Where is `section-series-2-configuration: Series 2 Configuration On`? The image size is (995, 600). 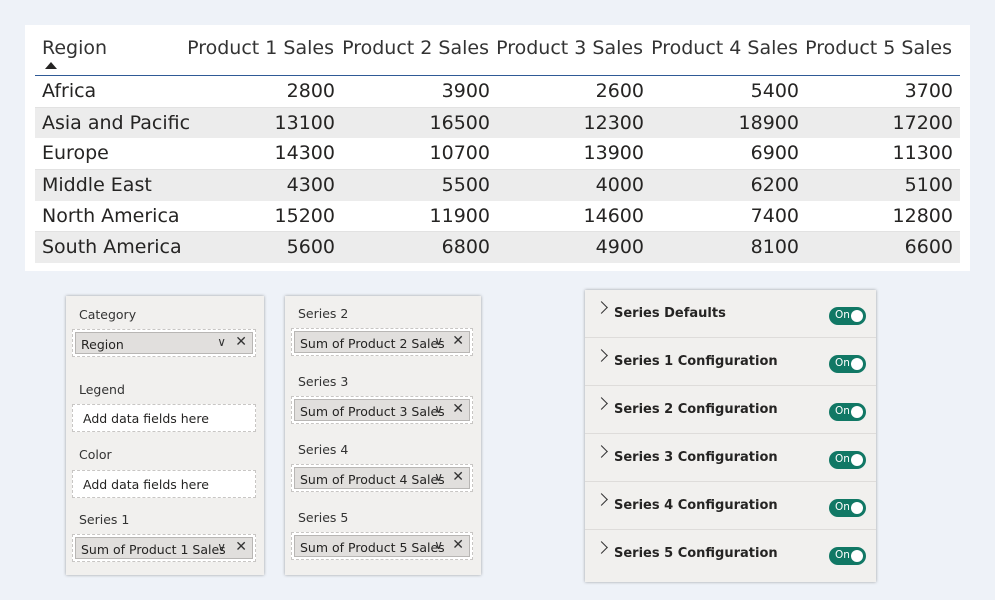 section-series-2-configuration: Series 2 Configuration On is located at coordinates (730, 410).